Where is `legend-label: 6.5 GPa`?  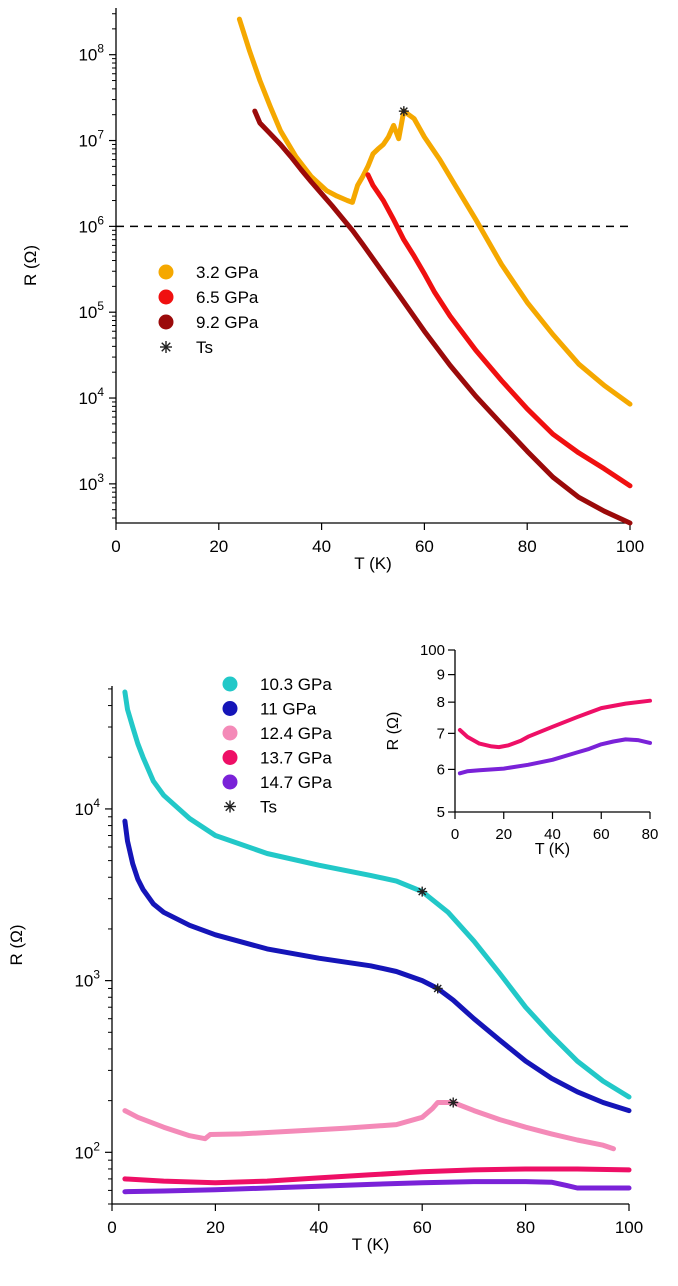
legend-label: 6.5 GPa is located at coordinates (227, 297).